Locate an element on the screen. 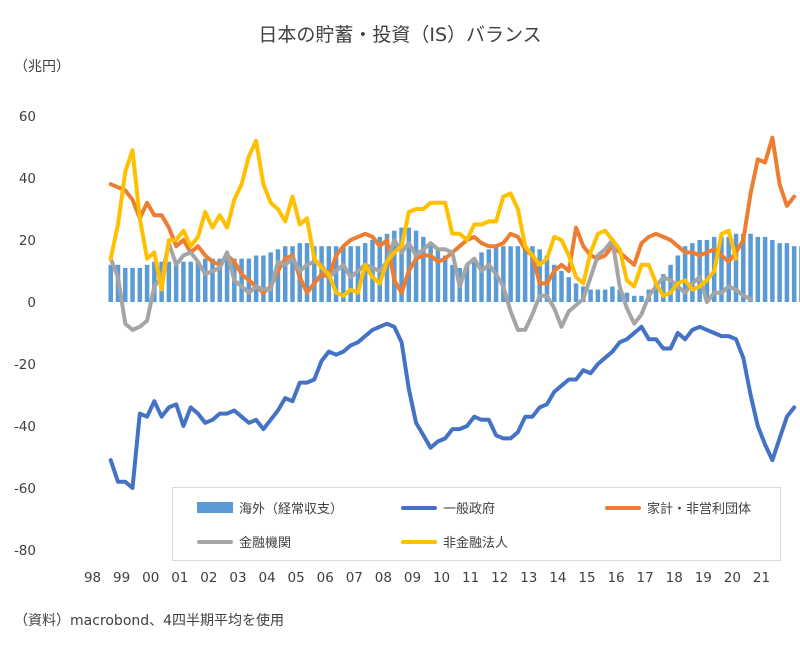 This screenshot has height=650, width=800. legend-swatch-nonfinancial is located at coordinates (419, 541).